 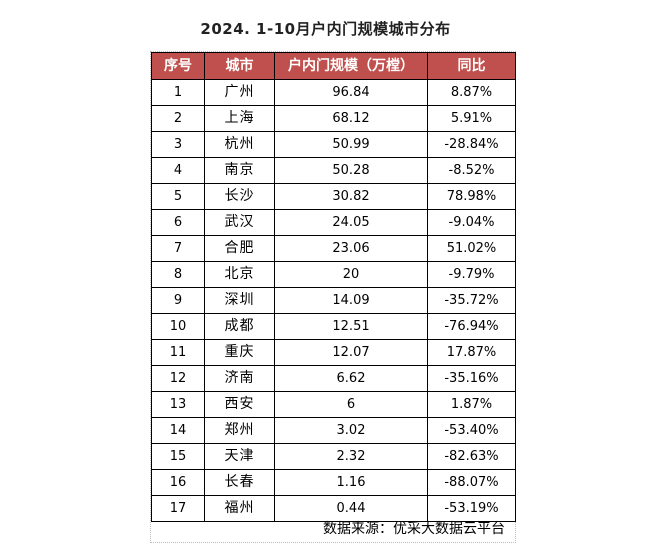 I want to click on cell-city: 西安, so click(x=239, y=404).